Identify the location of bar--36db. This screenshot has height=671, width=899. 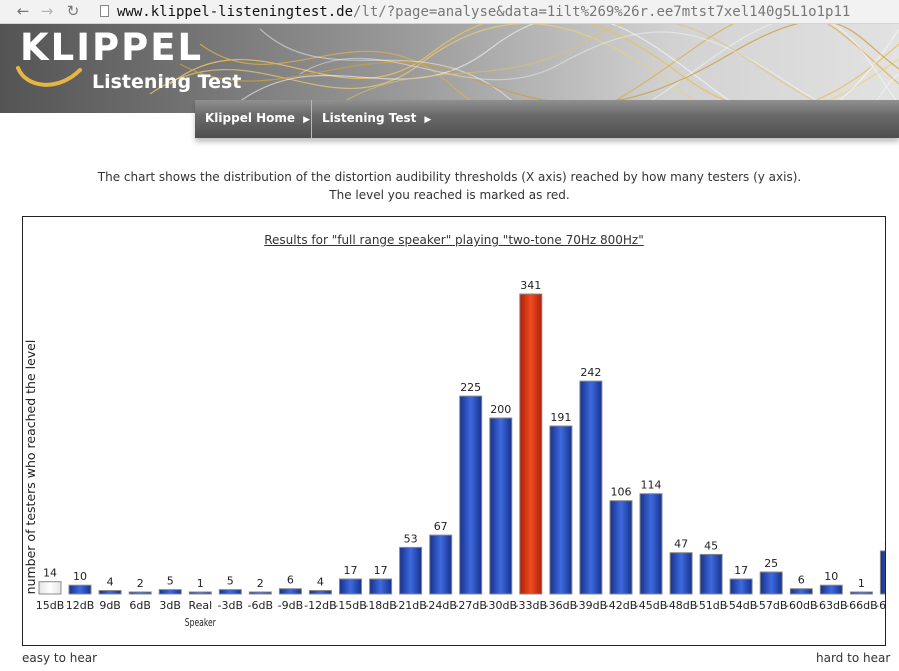
(561, 510).